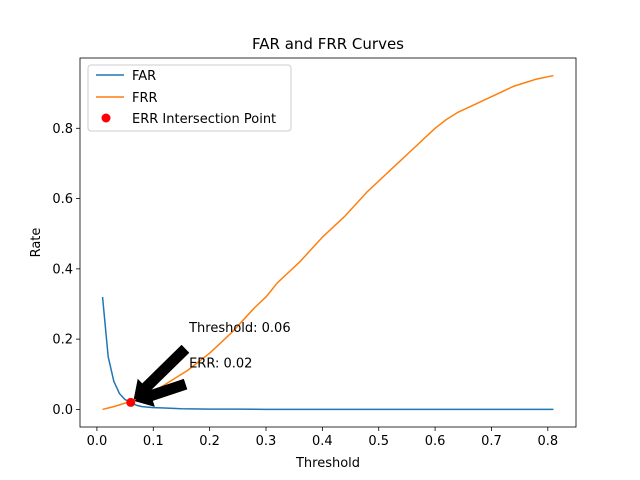  What do you see at coordinates (204, 119) in the screenshot?
I see `legend-err-label: ERR Intersection Point` at bounding box center [204, 119].